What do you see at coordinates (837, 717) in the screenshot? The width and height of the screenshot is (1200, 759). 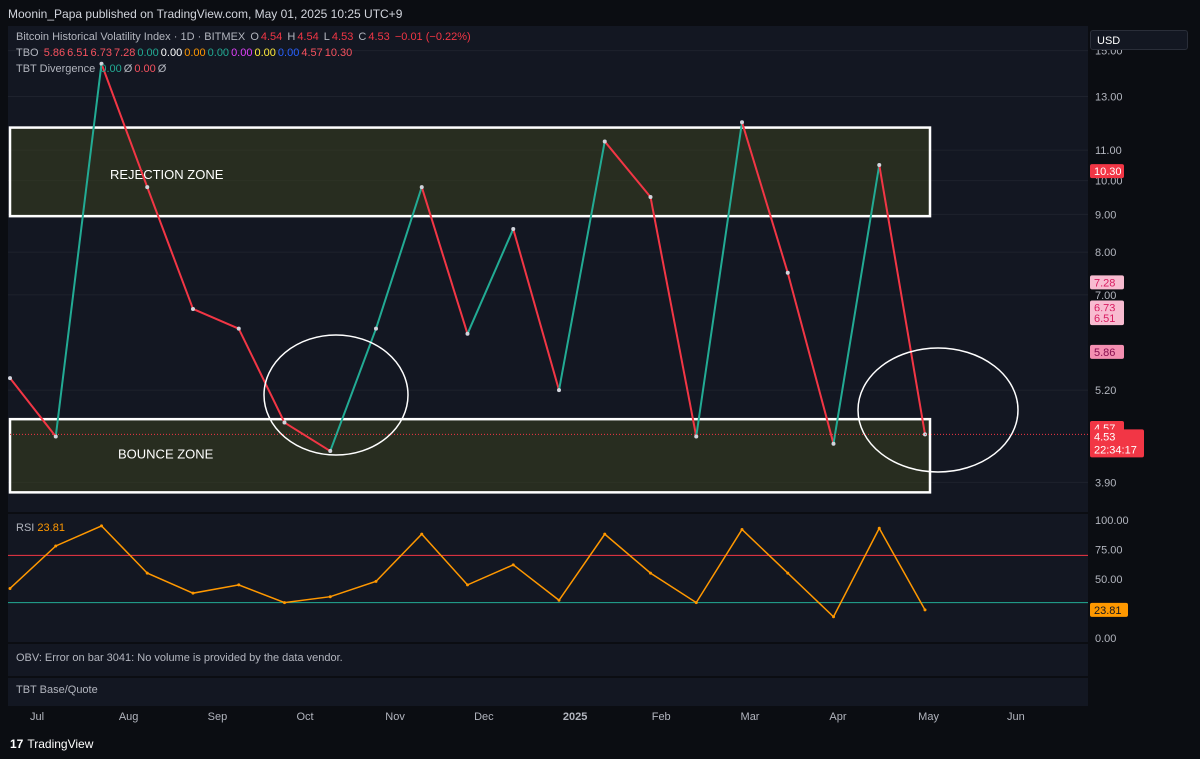 I see `time-axis-label: Apr` at bounding box center [837, 717].